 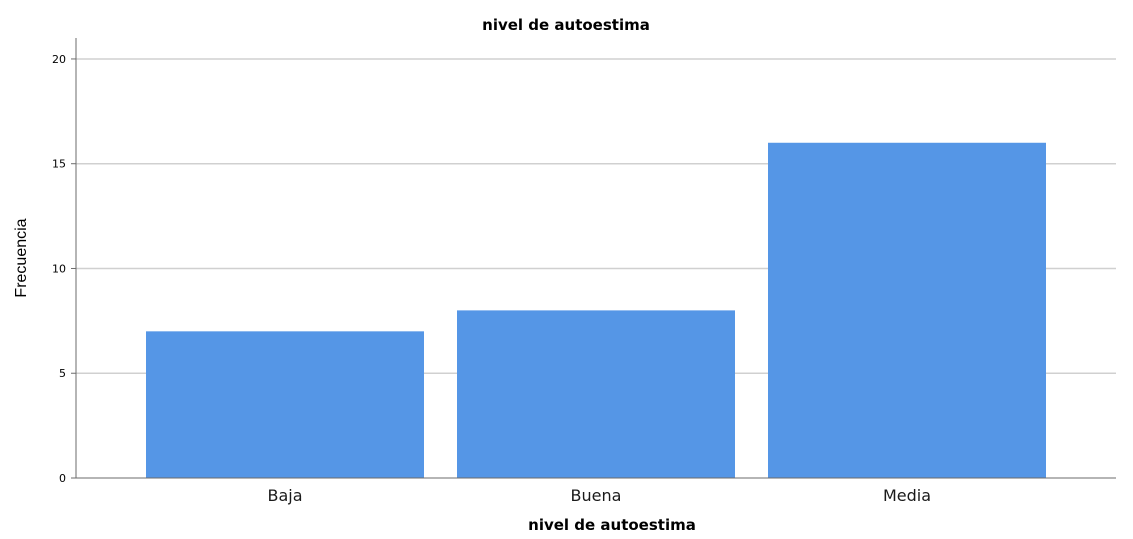 I want to click on y-tick-labels: 0 5 10 15 20, so click(x=64, y=269).